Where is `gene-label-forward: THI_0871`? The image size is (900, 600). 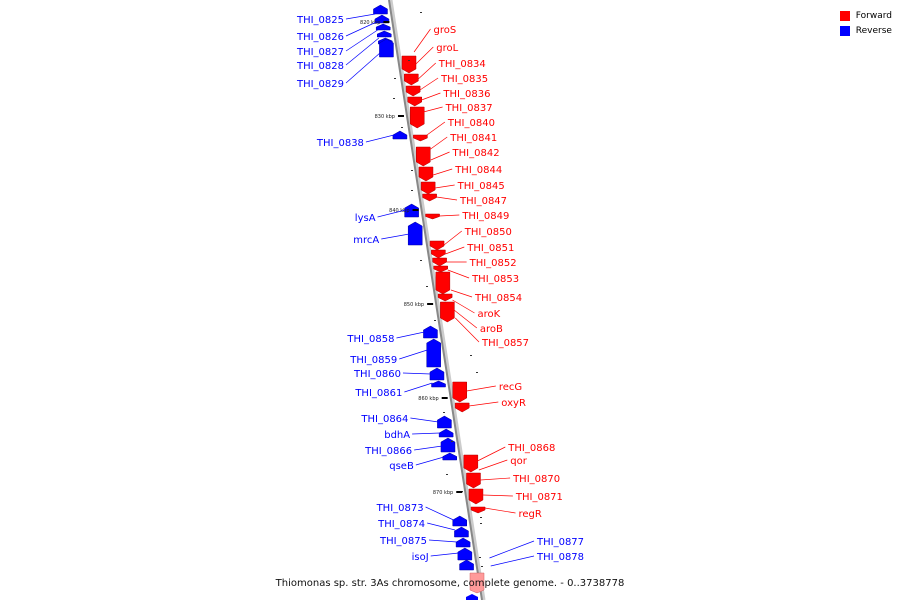 gene-label-forward: THI_0871 is located at coordinates (539, 497).